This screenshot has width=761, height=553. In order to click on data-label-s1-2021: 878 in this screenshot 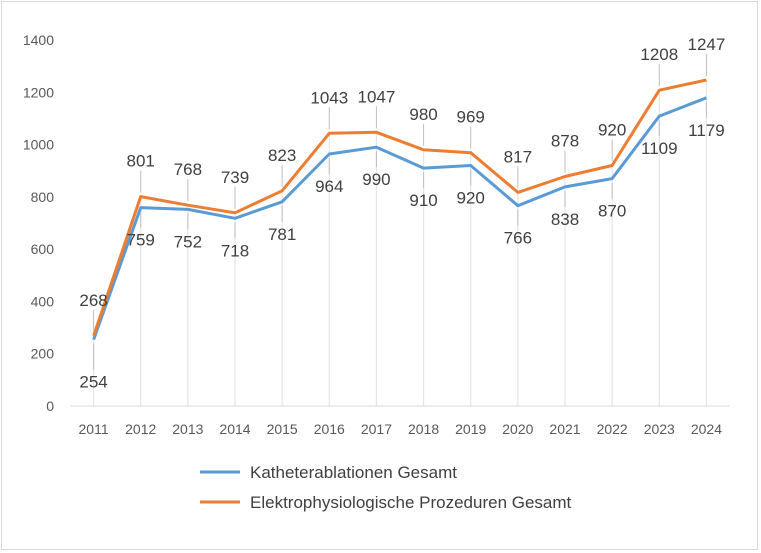, I will do `click(565, 140)`.